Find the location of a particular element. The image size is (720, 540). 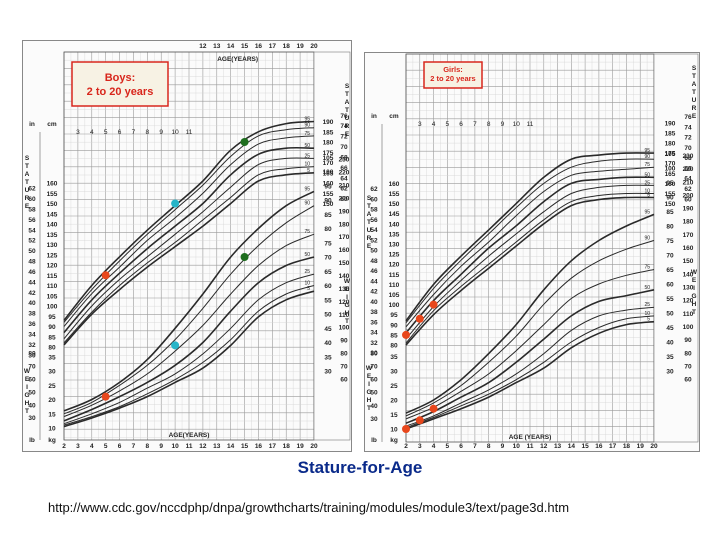

girls-stature-percentile-label: 10 is located at coordinates (647, 192).